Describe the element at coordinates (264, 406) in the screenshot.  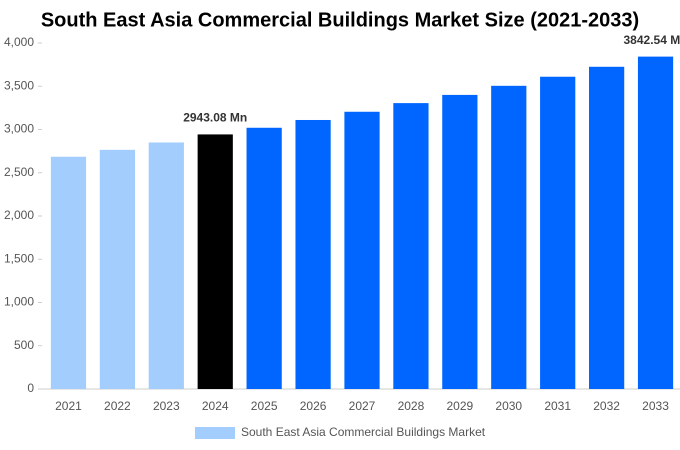
I see `x-tick-label: 2025` at that location.